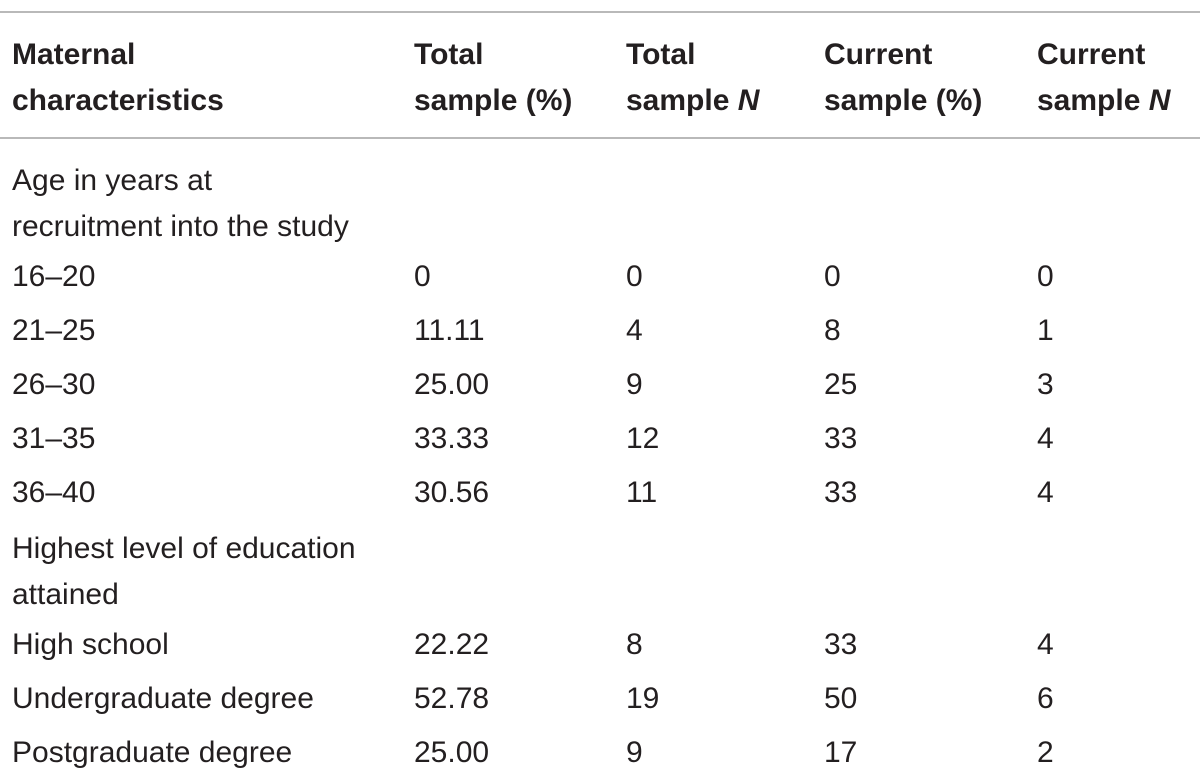 The width and height of the screenshot is (1200, 784). I want to click on section-title-line: recruitment into the study, so click(180, 226).